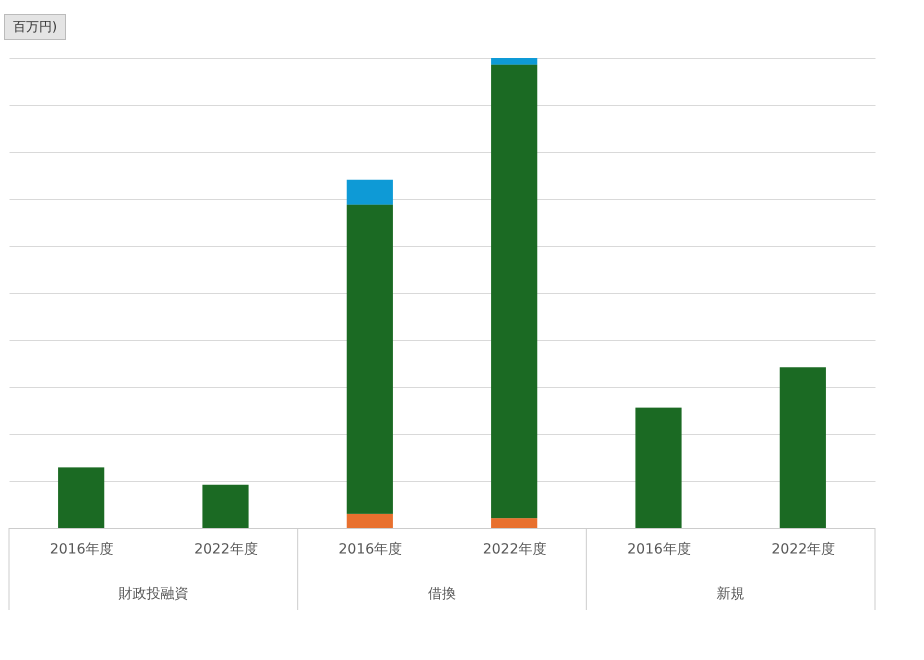 This screenshot has width=924, height=660. I want to click on text: 新規, so click(730, 594).